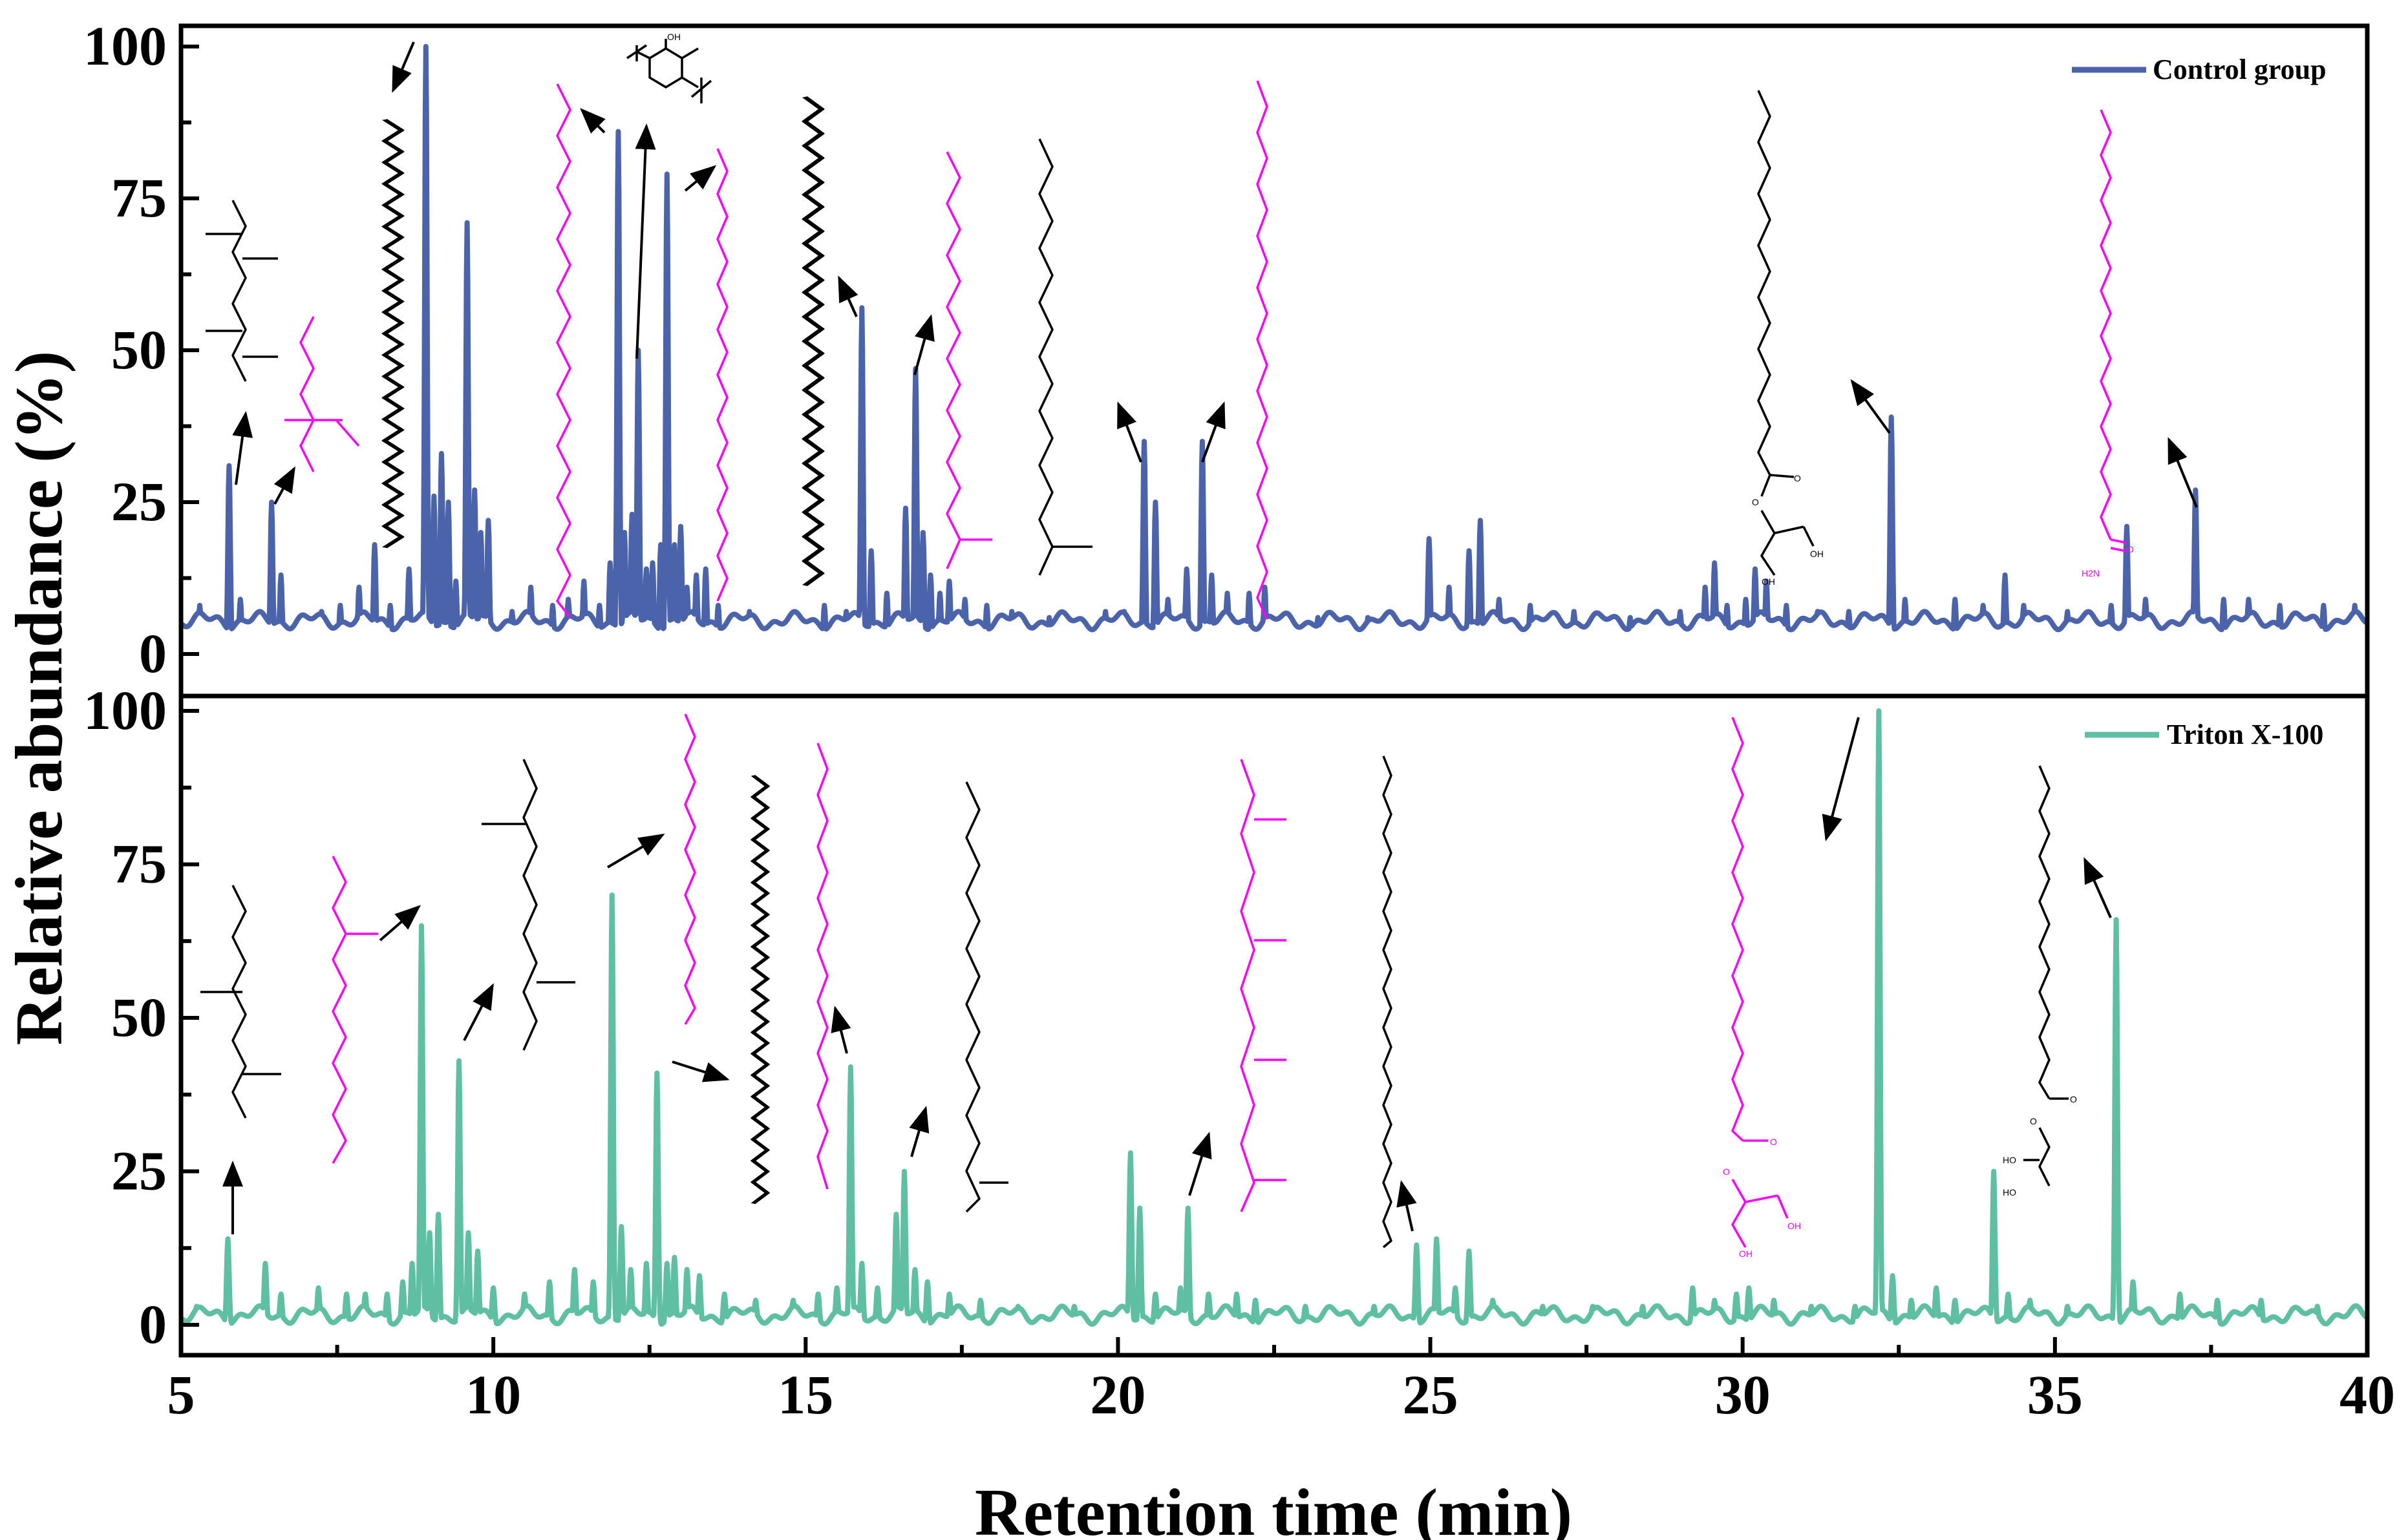 This screenshot has width=2408, height=1540. Describe the element at coordinates (1117, 1395) in the screenshot. I see `x-tick-label: 20` at that location.